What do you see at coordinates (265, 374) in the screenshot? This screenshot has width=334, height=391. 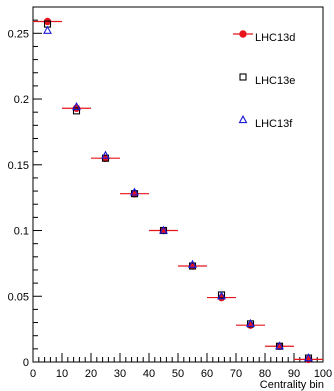 I see `x-tick-label: 80` at bounding box center [265, 374].